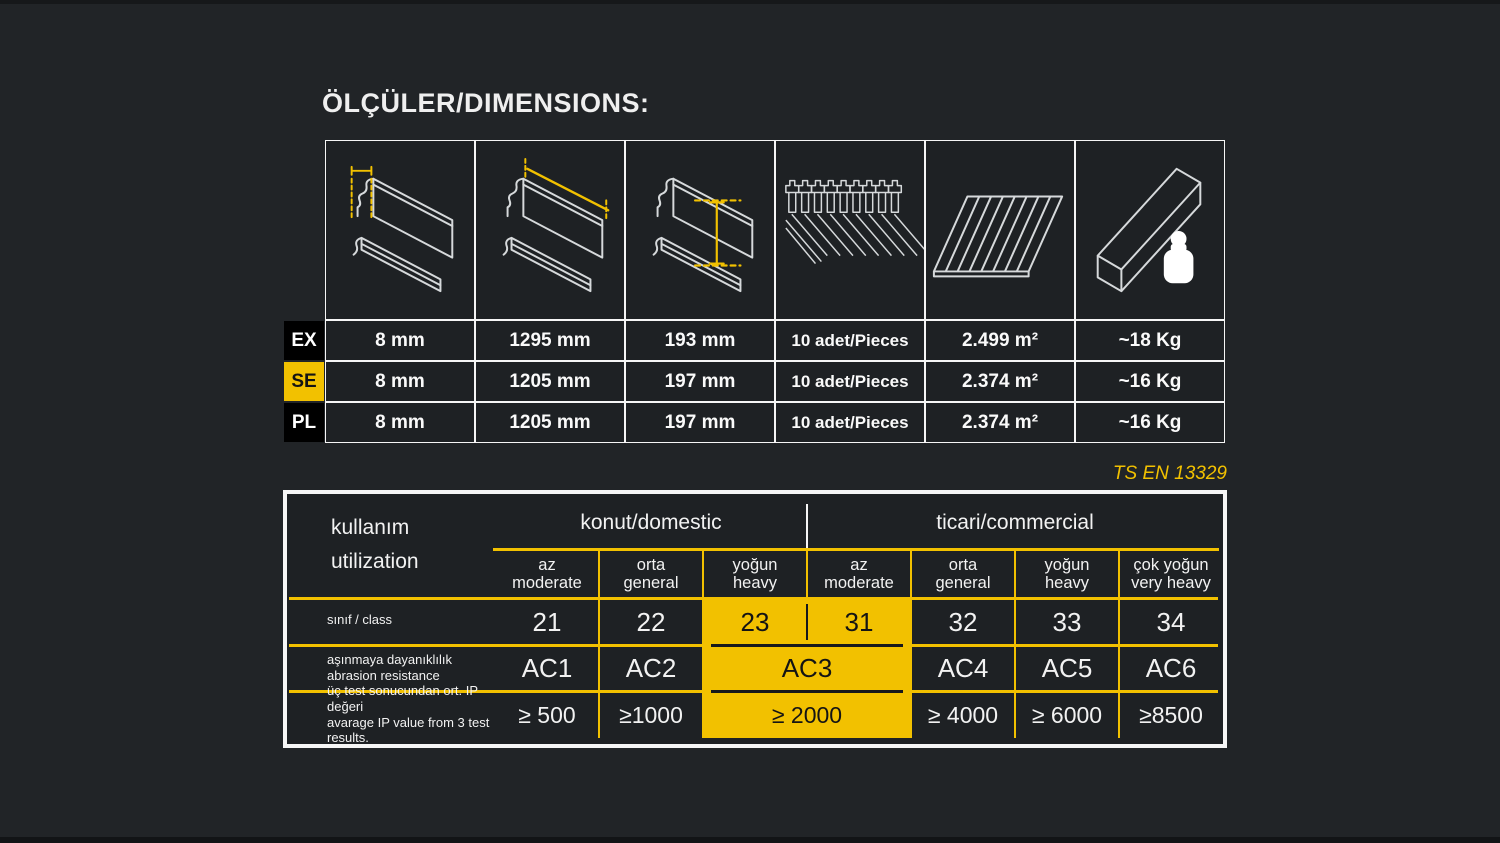 This screenshot has width=1500, height=843. I want to click on top-edge-strip, so click(750, 2).